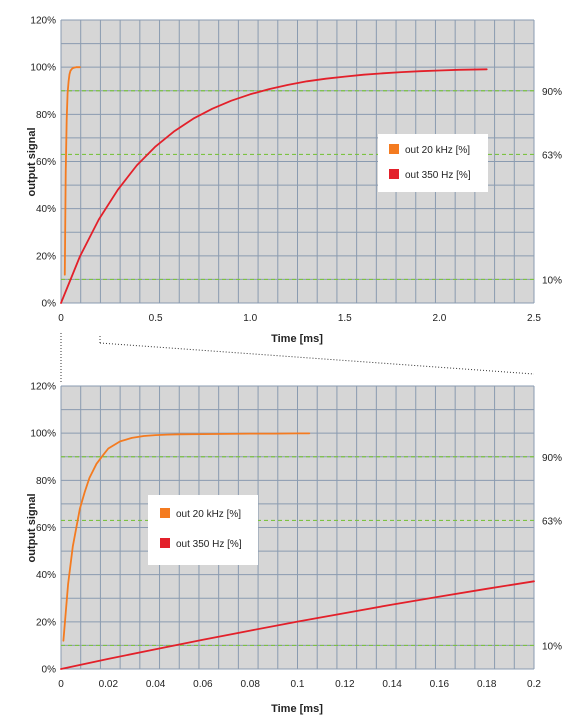 The image size is (577, 719). What do you see at coordinates (299, 318) in the screenshot?
I see `x-tick-labels-1: 0 0.5 1.0 1.5 2.0 2.5` at bounding box center [299, 318].